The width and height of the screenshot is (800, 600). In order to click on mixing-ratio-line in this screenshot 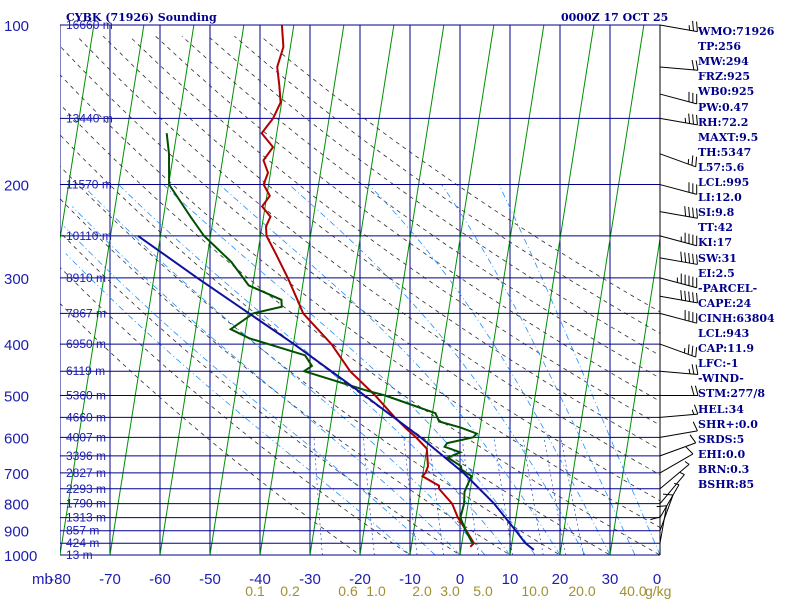, I will do `click(503, 496)`.